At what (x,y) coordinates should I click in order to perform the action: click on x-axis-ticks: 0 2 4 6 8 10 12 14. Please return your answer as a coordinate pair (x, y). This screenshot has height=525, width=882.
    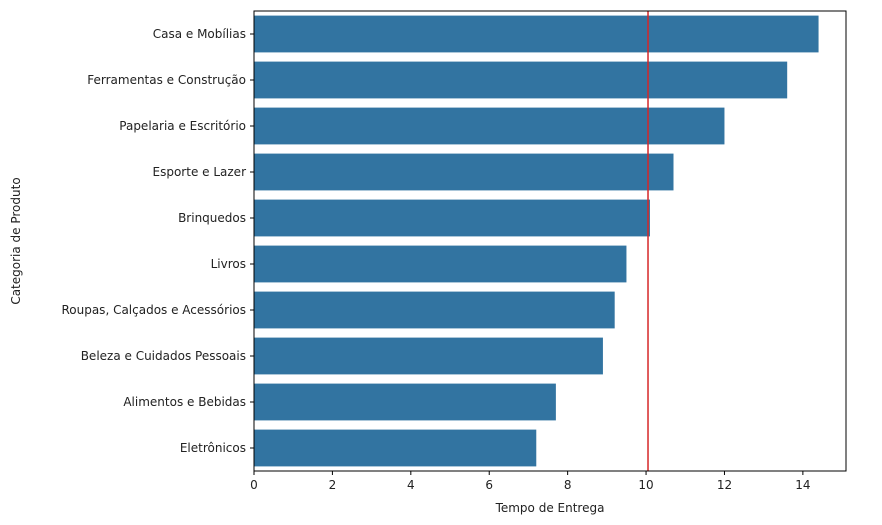
    Looking at the image, I should click on (530, 481).